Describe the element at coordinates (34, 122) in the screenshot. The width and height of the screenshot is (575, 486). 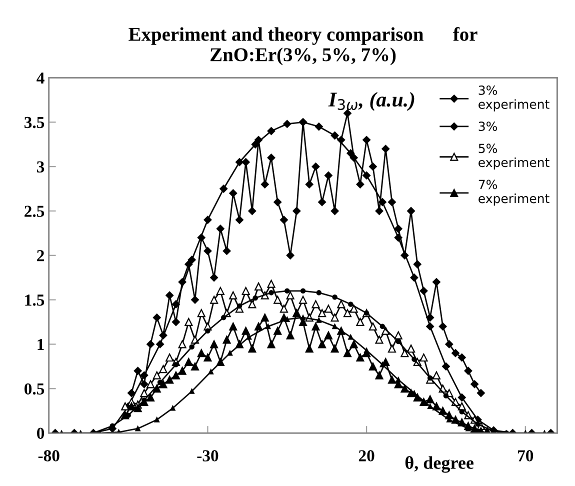
I see `y-tick-label: 3.5` at that location.